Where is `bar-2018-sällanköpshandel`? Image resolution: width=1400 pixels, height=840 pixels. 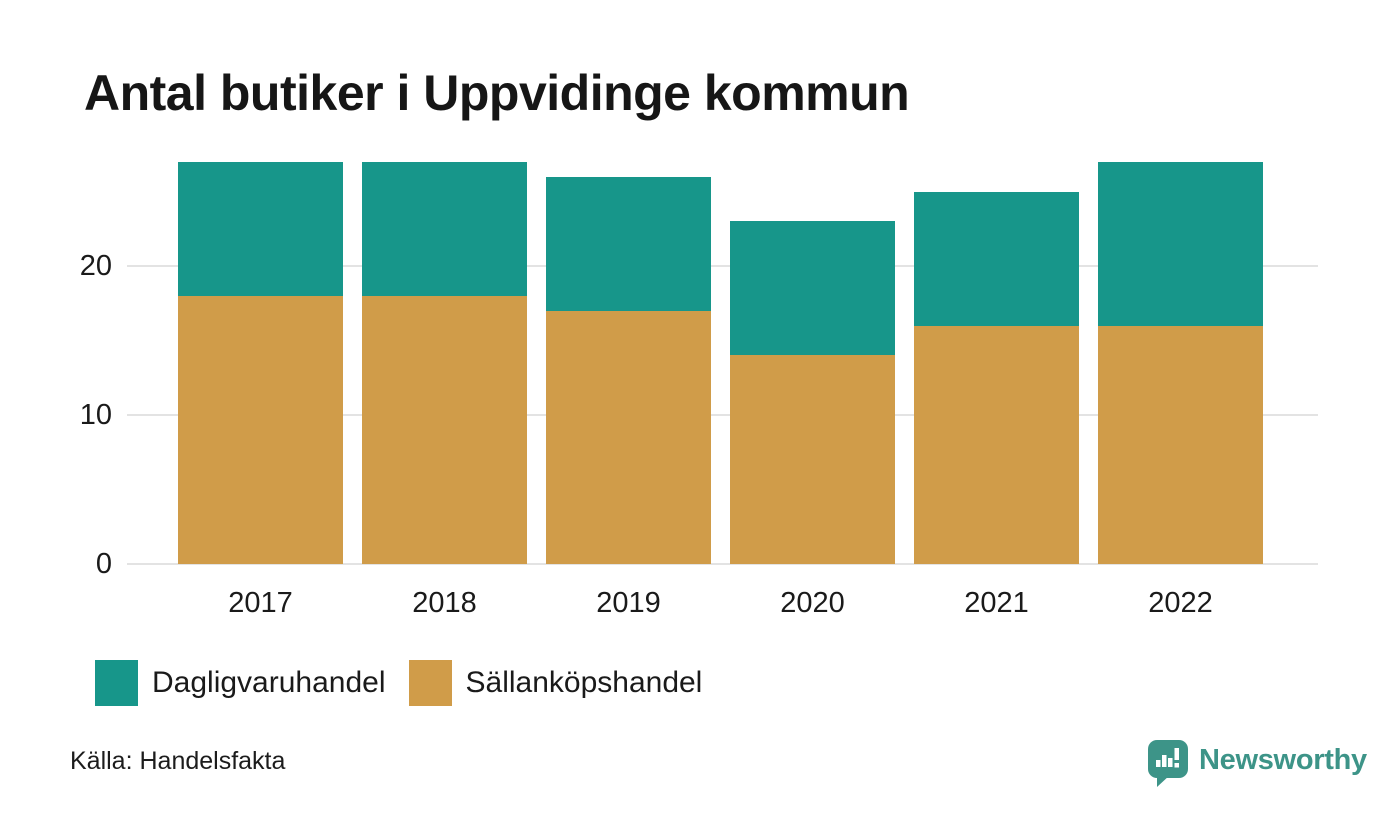
bar-2018-sällanköpshandel is located at coordinates (444, 429).